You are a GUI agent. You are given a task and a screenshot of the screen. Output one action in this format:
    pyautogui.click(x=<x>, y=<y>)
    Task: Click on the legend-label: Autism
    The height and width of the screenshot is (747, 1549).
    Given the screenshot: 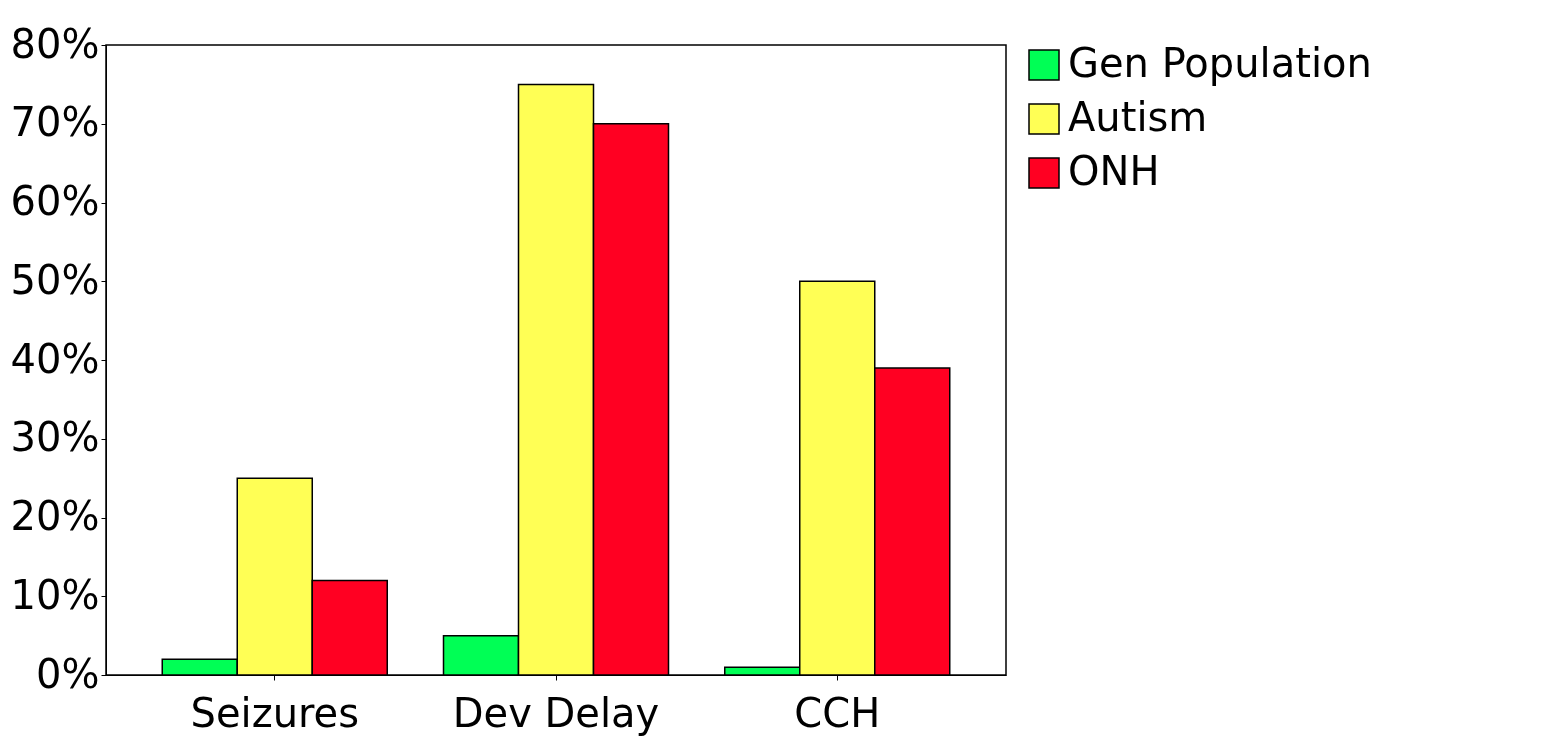 What is the action you would take?
    pyautogui.click(x=1138, y=117)
    